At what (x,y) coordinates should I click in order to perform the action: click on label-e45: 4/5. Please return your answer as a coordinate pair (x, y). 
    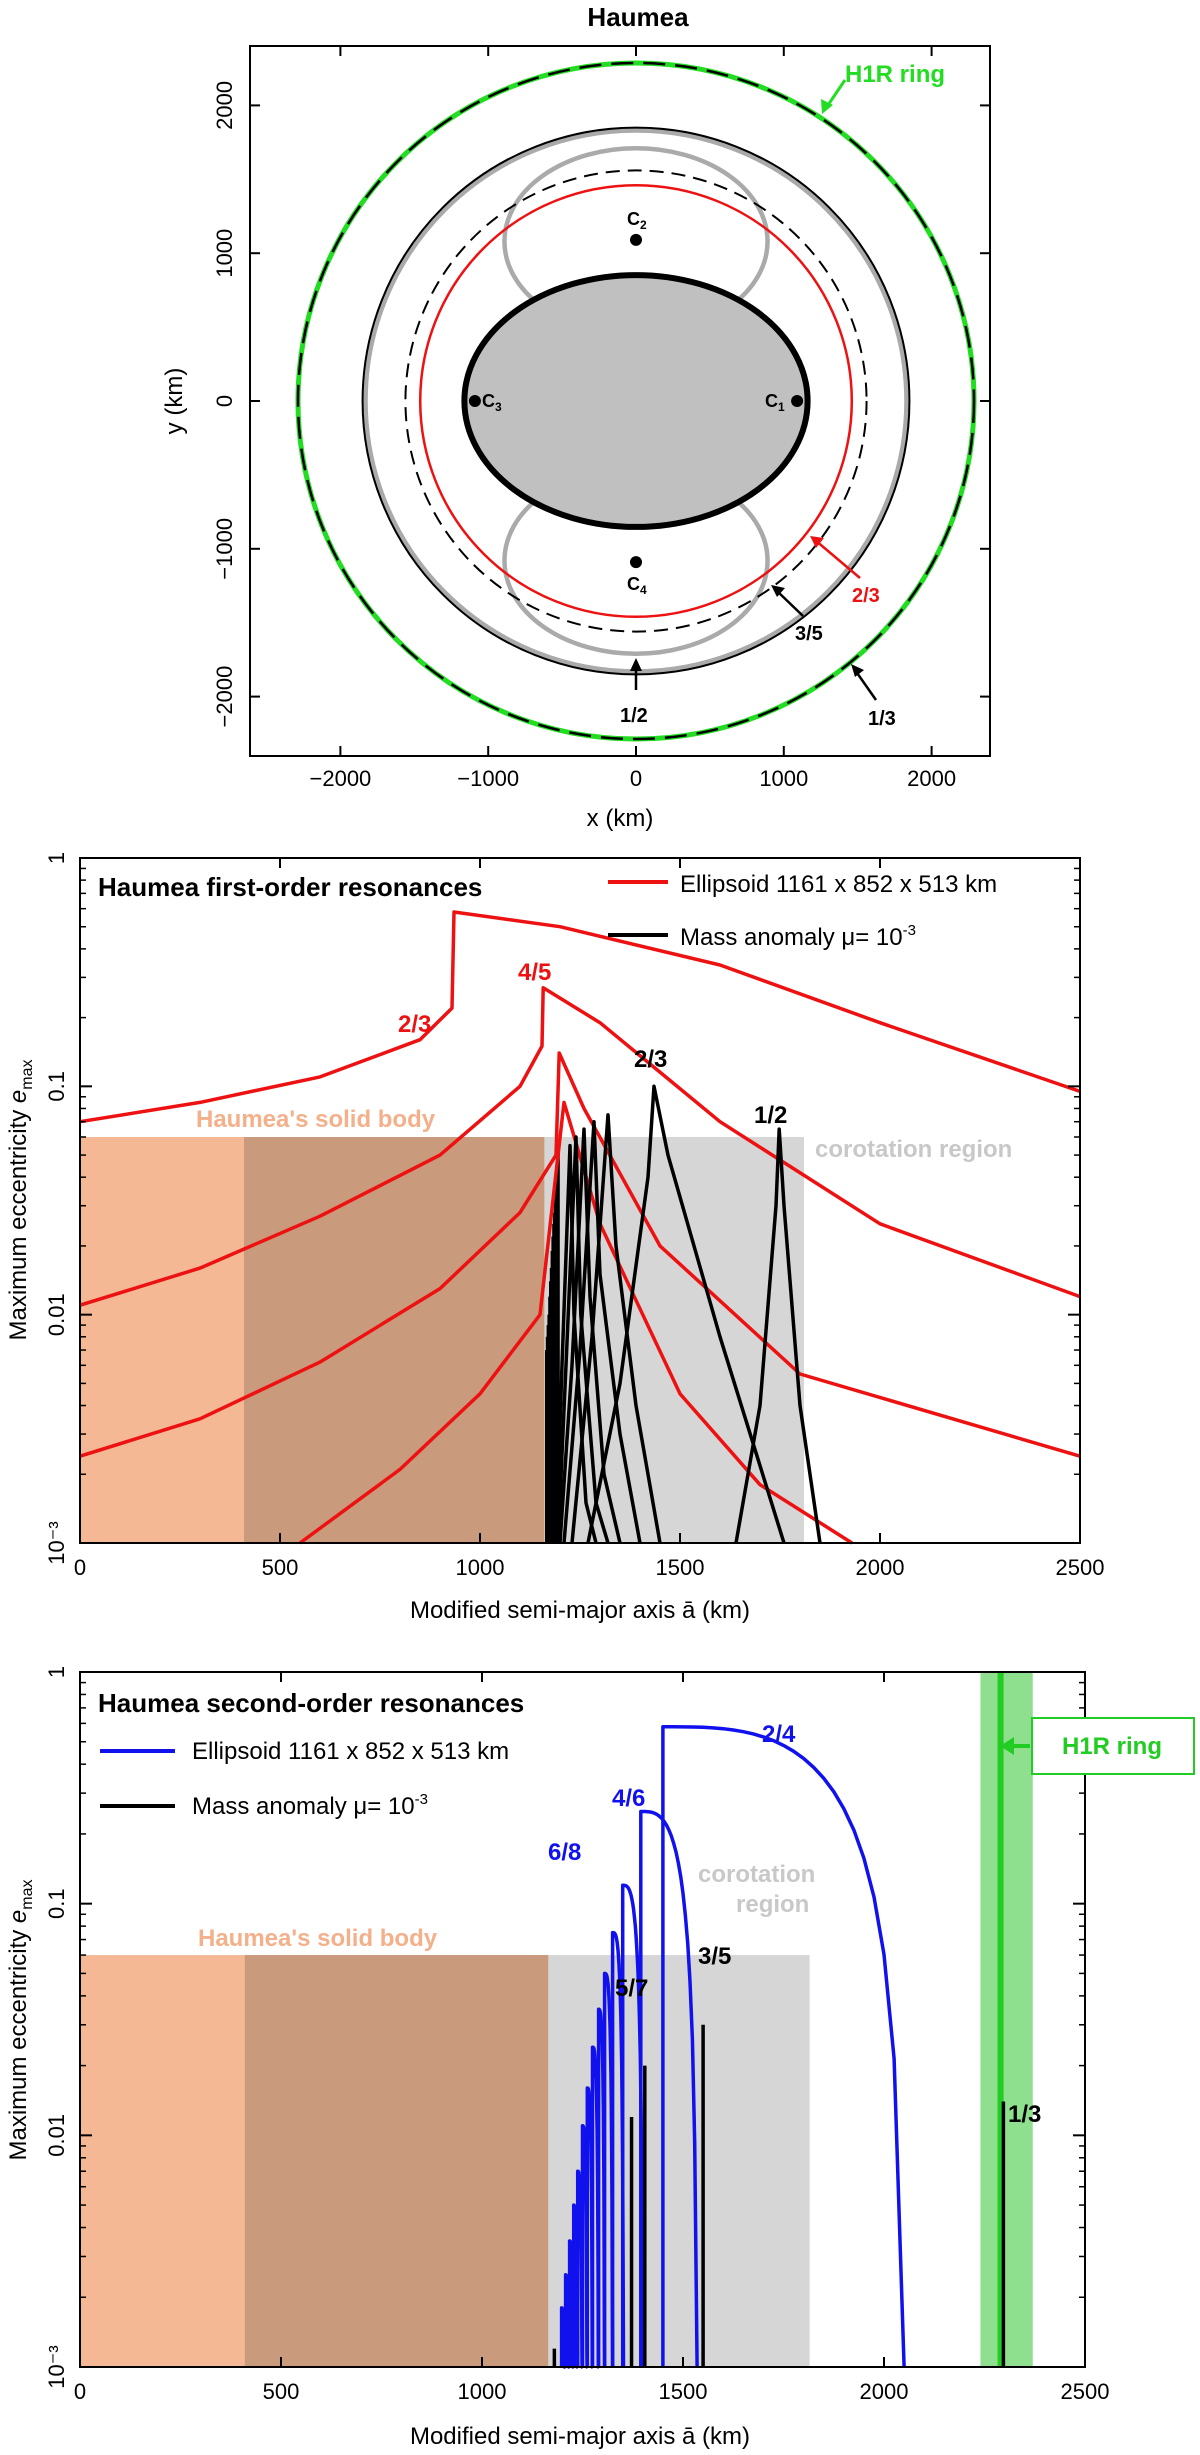
    Looking at the image, I should click on (534, 972).